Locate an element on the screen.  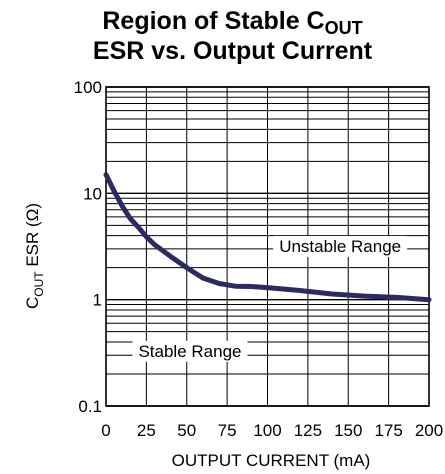
x-tick-label: 175 is located at coordinates (388, 430).